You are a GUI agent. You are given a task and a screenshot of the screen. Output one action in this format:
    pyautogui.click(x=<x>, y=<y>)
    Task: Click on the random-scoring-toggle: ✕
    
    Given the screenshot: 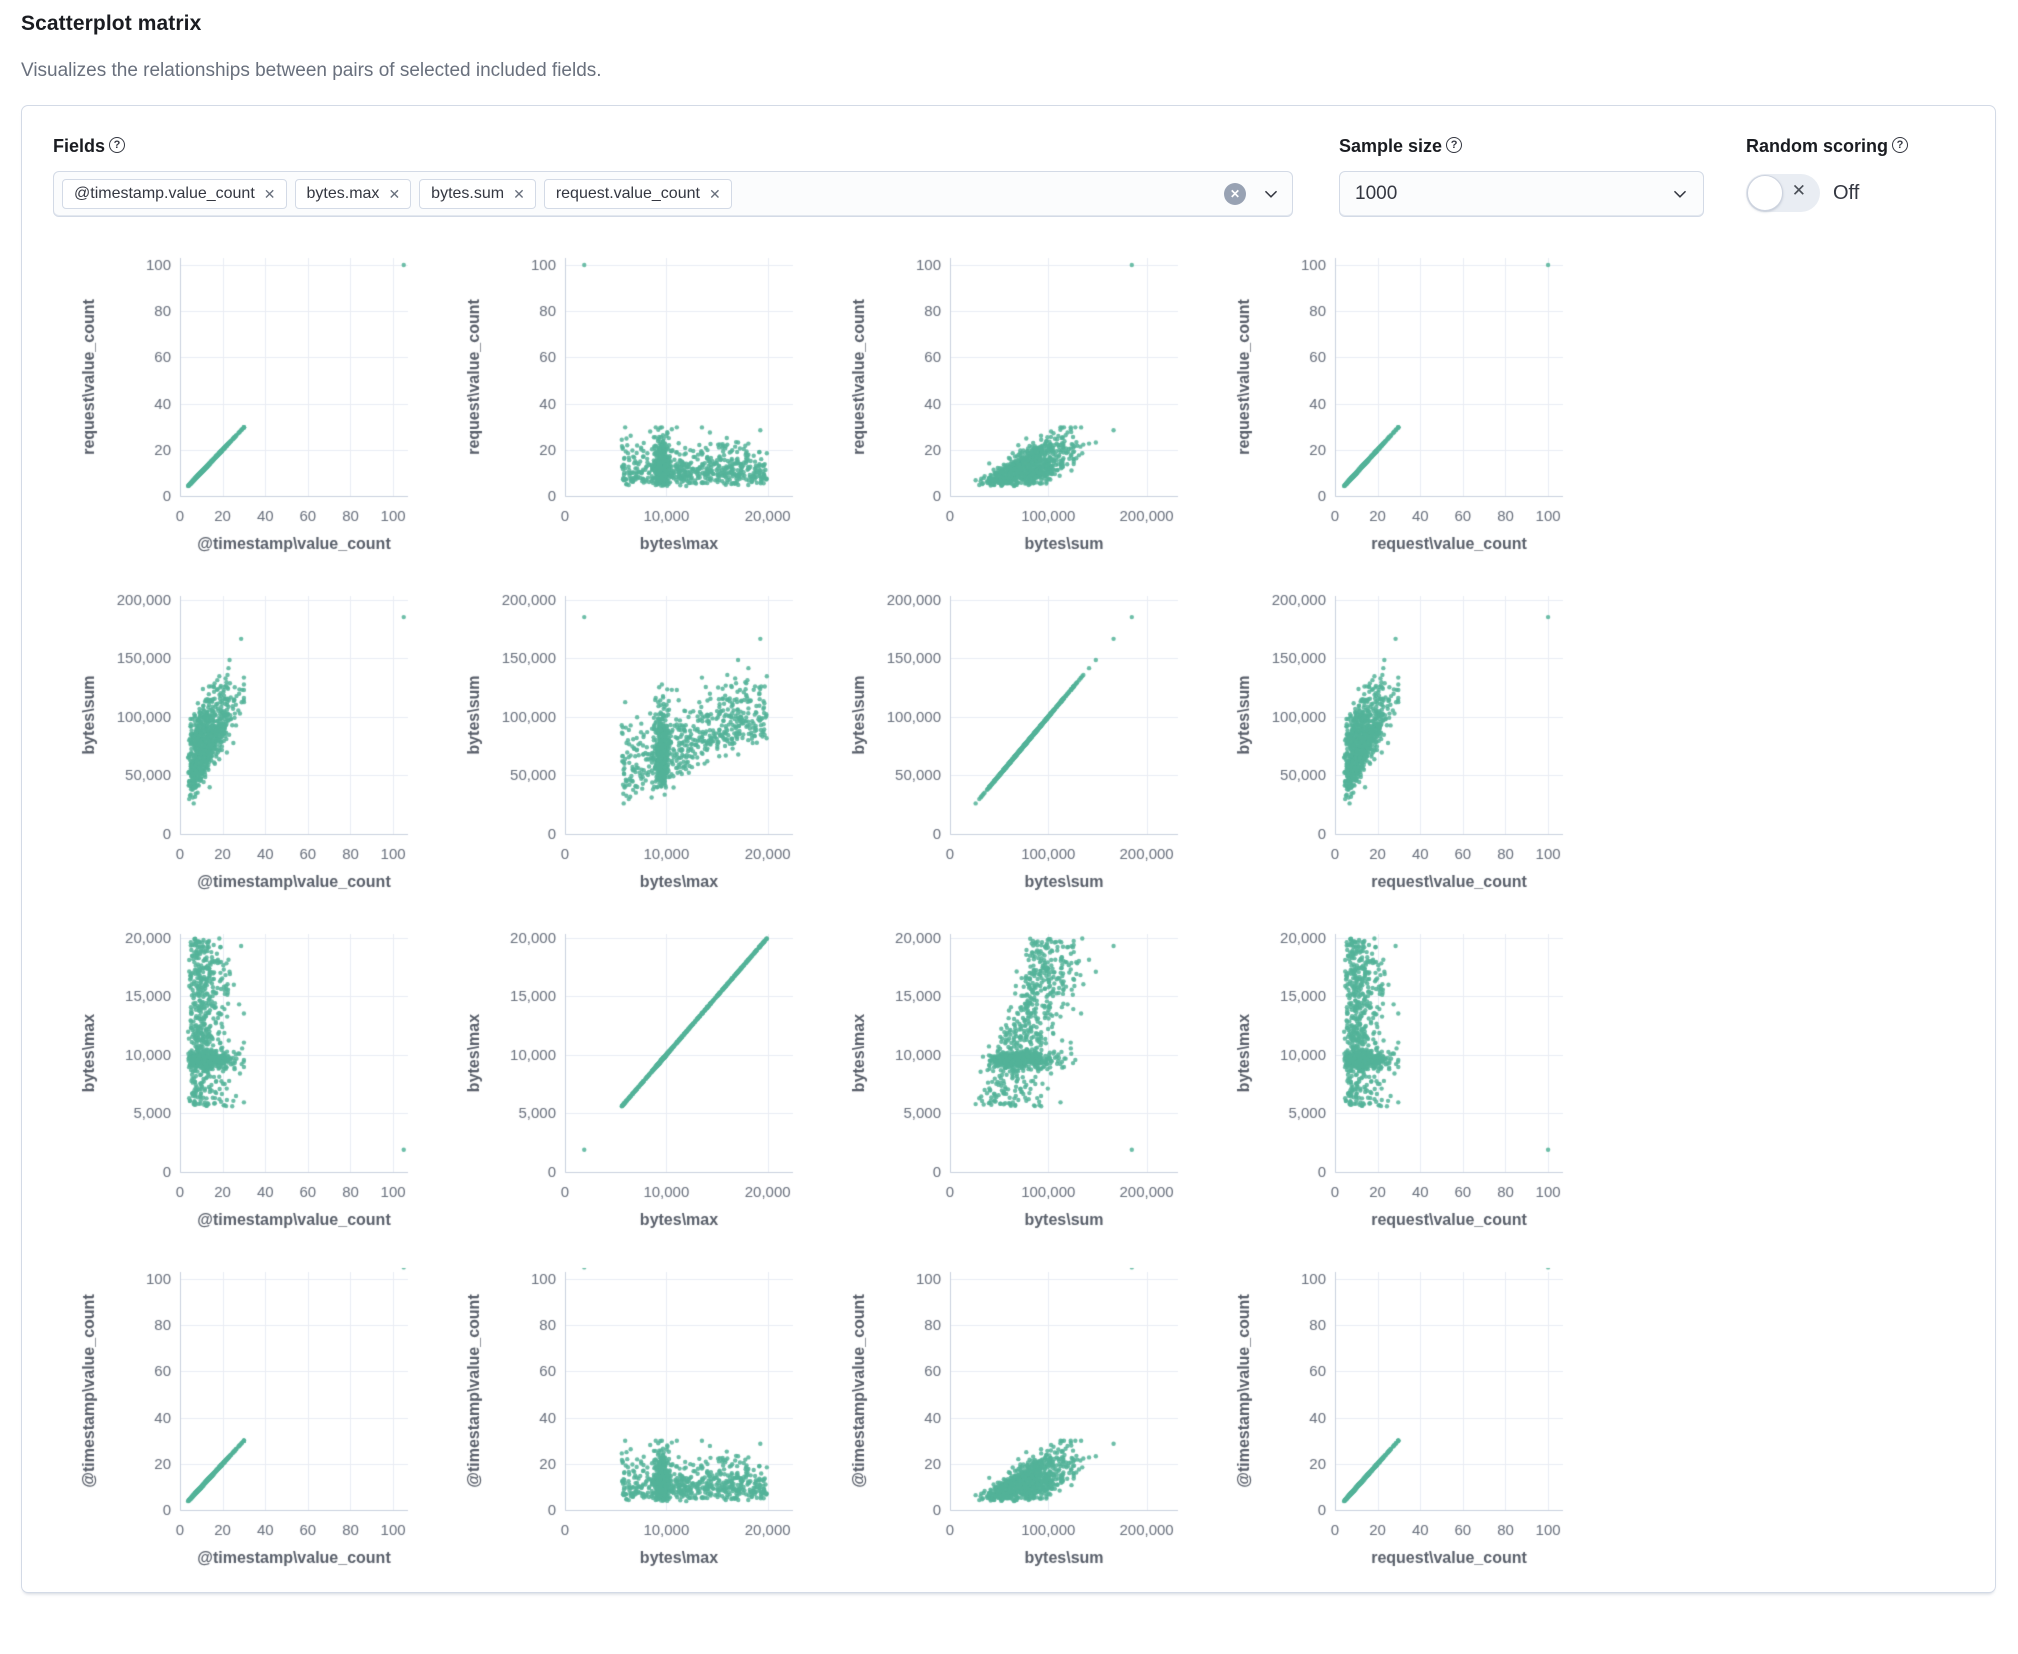 What is the action you would take?
    pyautogui.click(x=1783, y=193)
    